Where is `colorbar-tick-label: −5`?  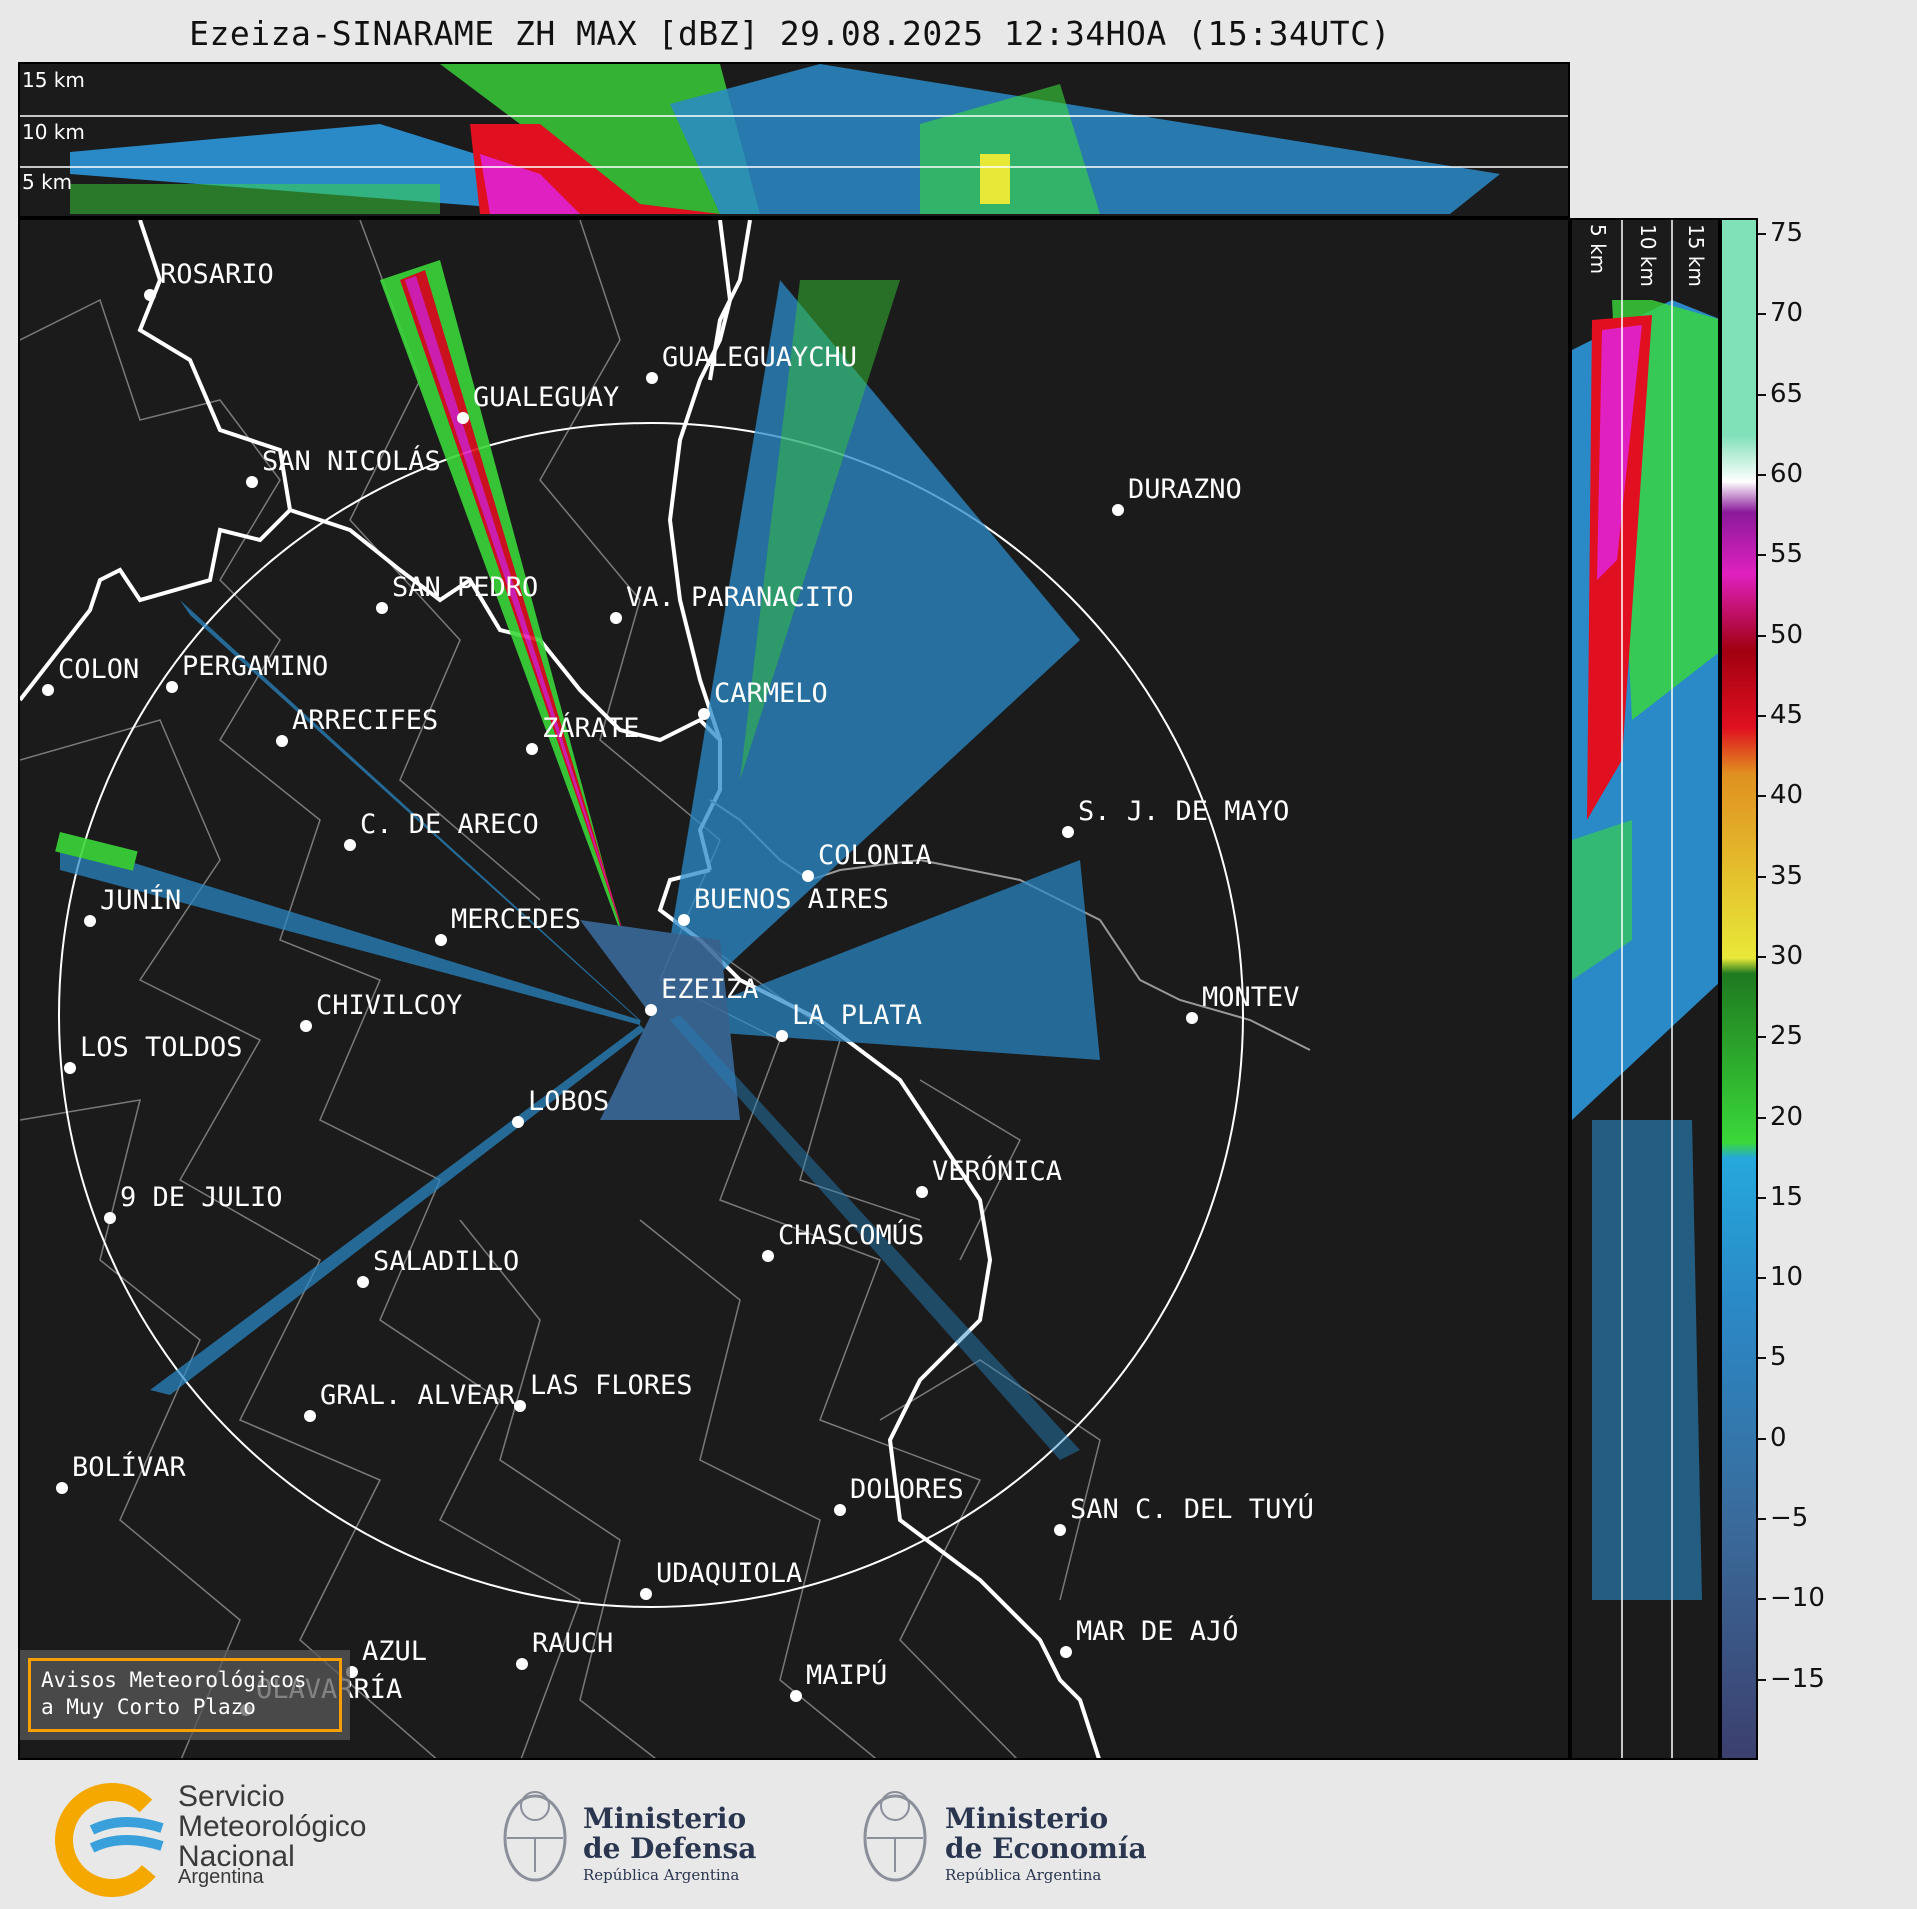 colorbar-tick-label: −5 is located at coordinates (1789, 1518).